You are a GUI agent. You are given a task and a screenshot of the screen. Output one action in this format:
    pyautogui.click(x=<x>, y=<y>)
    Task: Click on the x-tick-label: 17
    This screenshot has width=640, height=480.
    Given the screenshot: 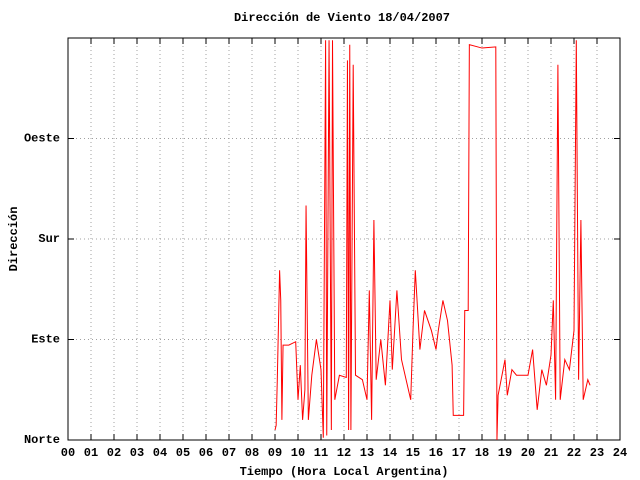 What is the action you would take?
    pyautogui.click(x=459, y=453)
    